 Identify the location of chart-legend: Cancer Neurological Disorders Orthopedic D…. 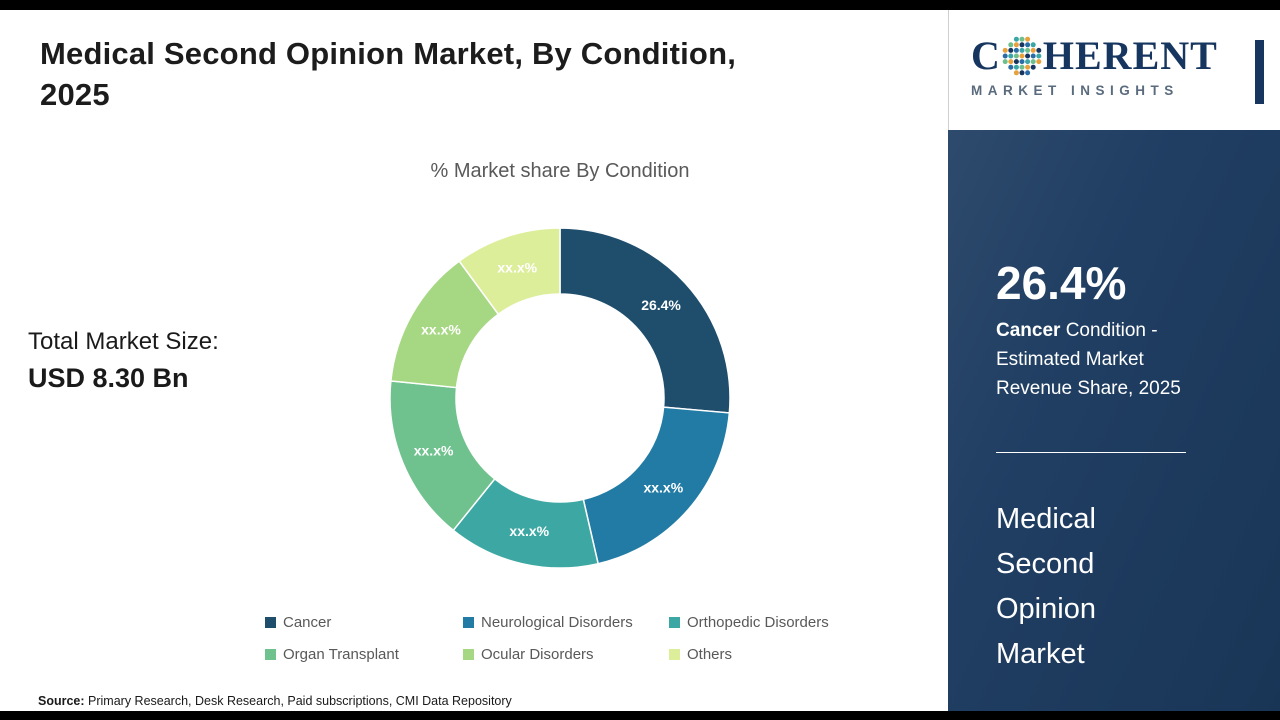
(560, 638).